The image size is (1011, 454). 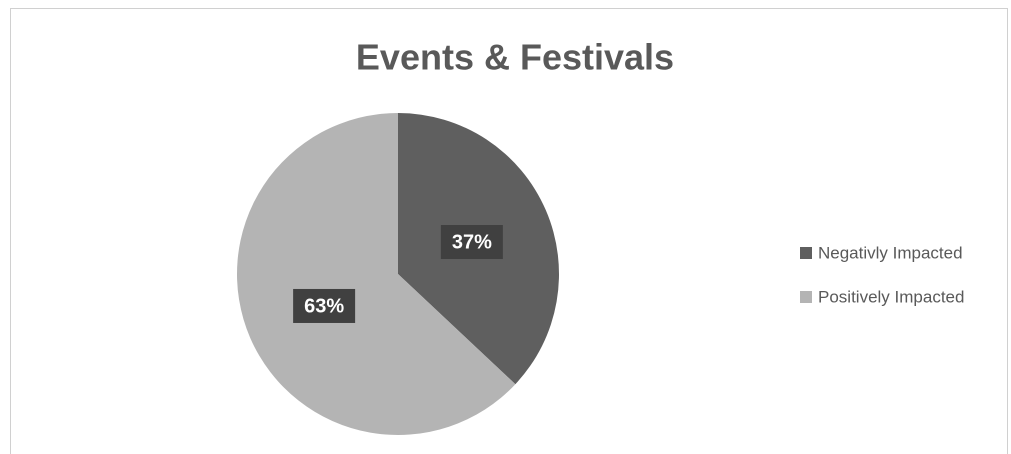 I want to click on legend-label: Negativly Impacted, so click(x=890, y=252).